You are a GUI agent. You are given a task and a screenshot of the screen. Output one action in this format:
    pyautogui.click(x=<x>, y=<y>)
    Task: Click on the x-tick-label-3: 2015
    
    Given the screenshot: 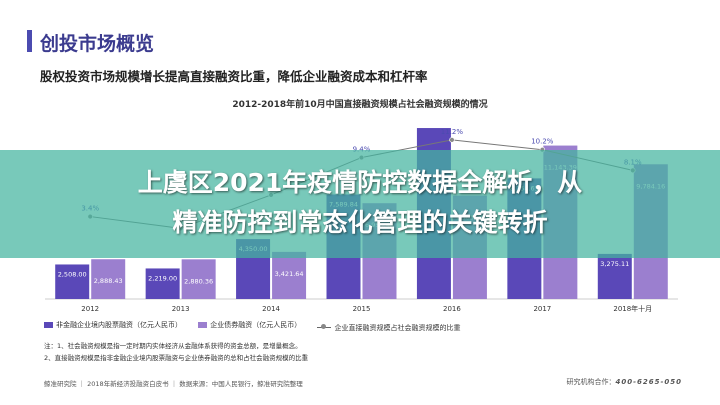 What is the action you would take?
    pyautogui.click(x=362, y=309)
    